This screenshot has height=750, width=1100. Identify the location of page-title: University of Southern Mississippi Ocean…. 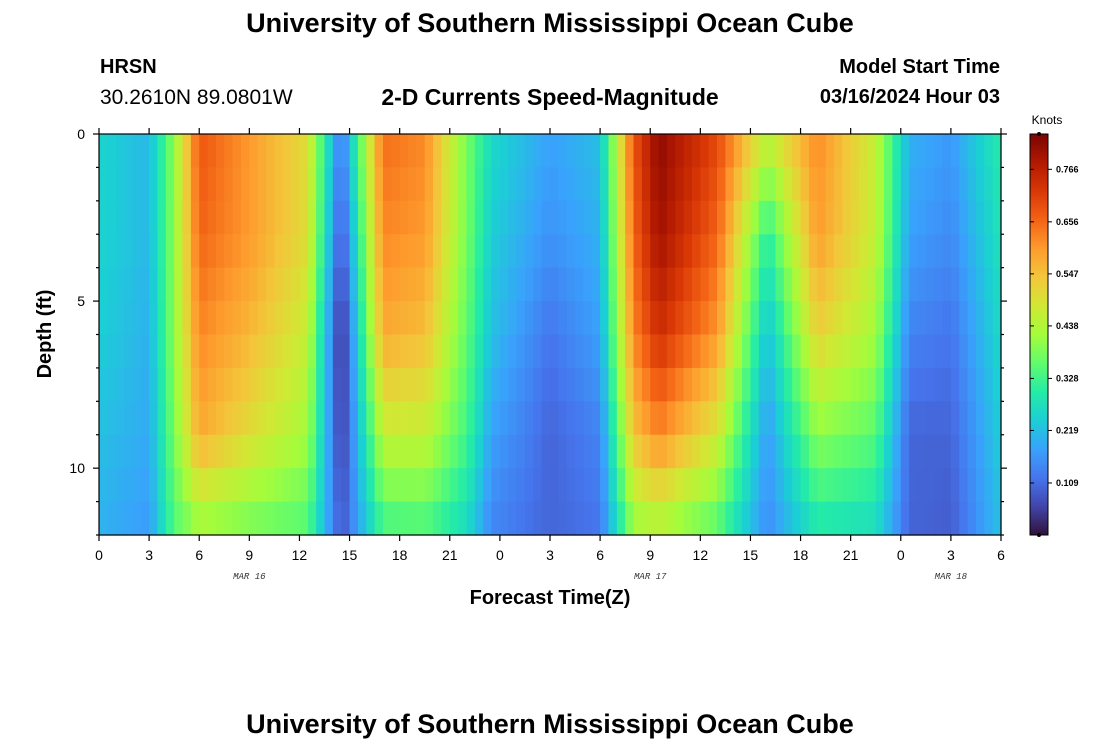
(550, 23).